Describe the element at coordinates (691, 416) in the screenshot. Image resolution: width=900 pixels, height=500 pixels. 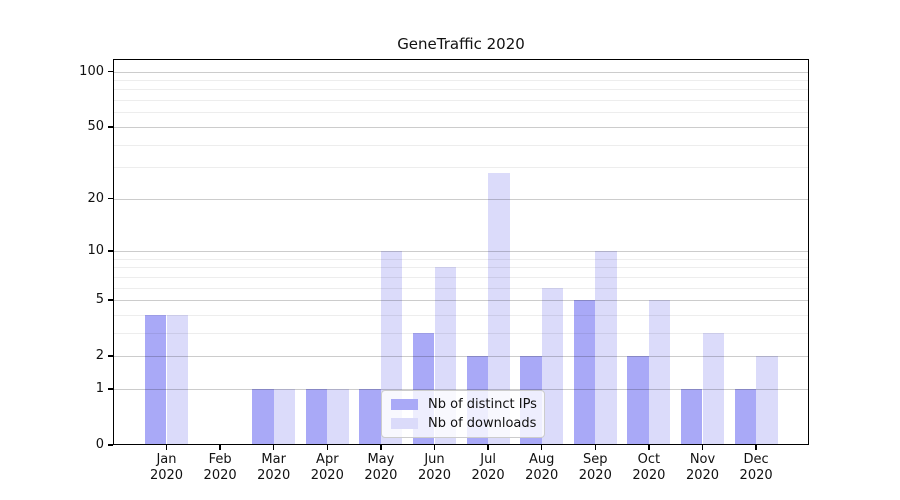
I see `bar-nb-of-distinct-ips-nov` at that location.